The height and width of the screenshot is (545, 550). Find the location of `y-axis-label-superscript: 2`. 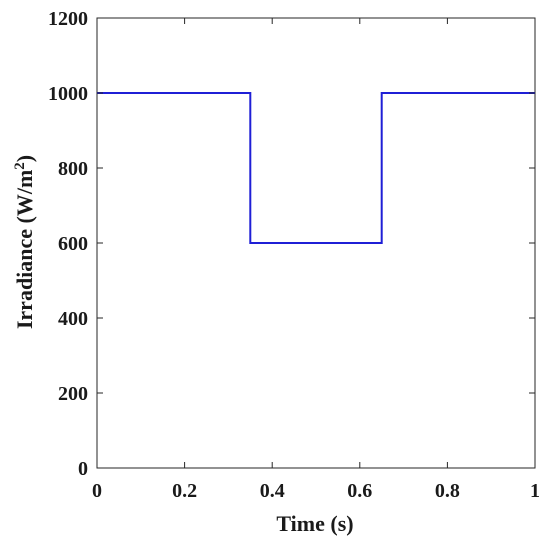

y-axis-label-superscript: 2 is located at coordinates (20, 166).